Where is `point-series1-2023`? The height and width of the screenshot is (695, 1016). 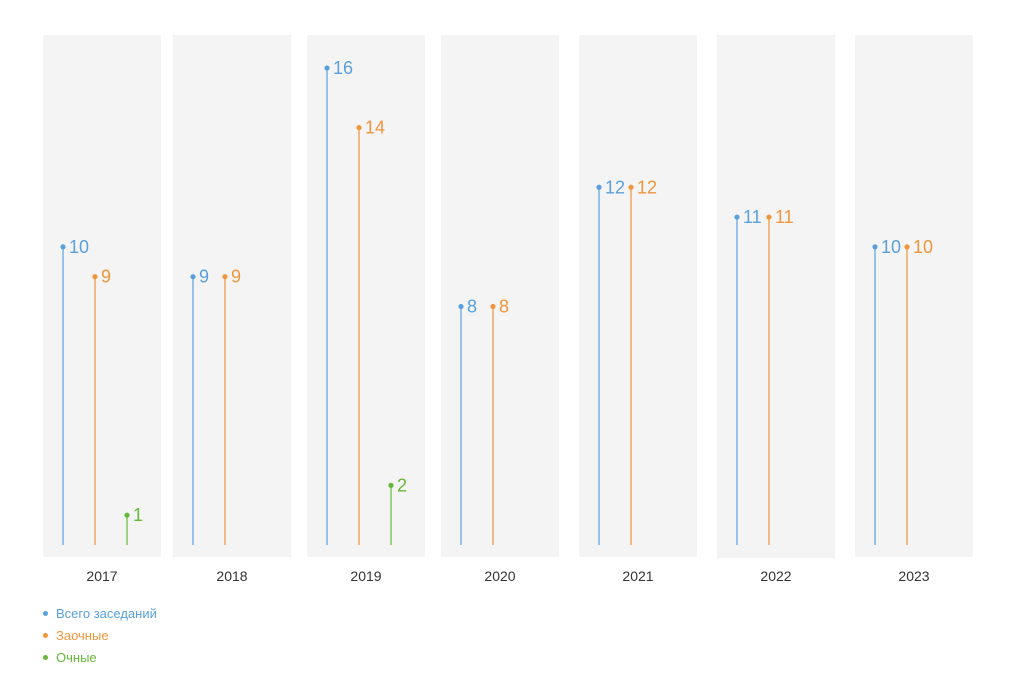
point-series1-2023 is located at coordinates (875, 247).